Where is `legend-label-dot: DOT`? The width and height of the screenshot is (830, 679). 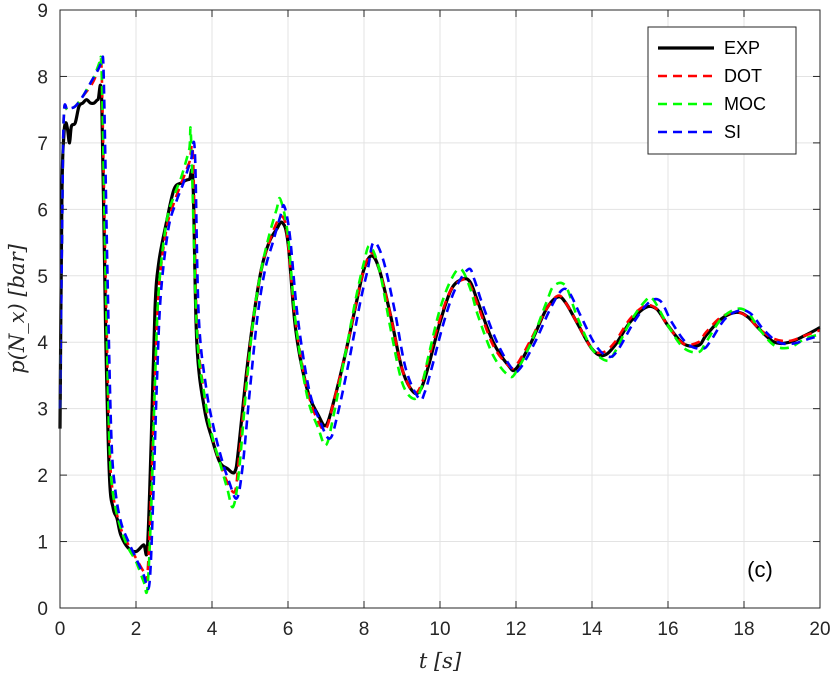
legend-label-dot: DOT is located at coordinates (743, 76).